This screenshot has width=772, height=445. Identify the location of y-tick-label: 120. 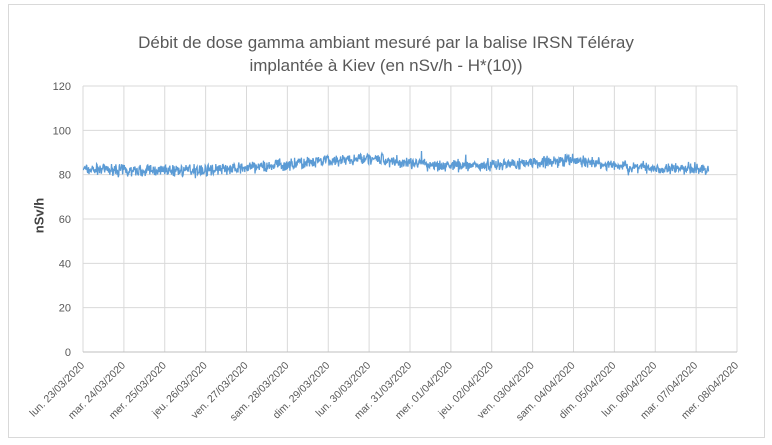
(62, 87).